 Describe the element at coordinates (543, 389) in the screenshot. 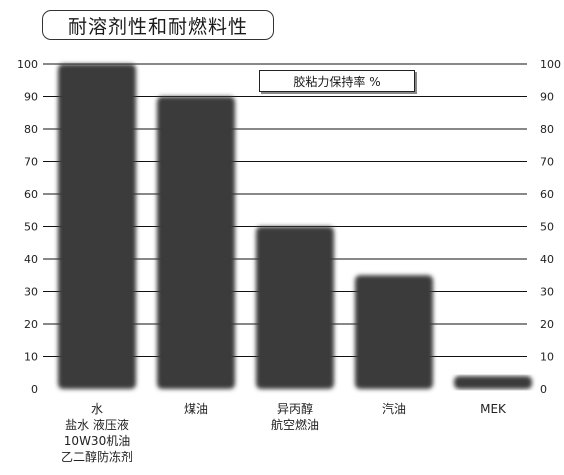

I see `y-tick-label-right: 0` at that location.